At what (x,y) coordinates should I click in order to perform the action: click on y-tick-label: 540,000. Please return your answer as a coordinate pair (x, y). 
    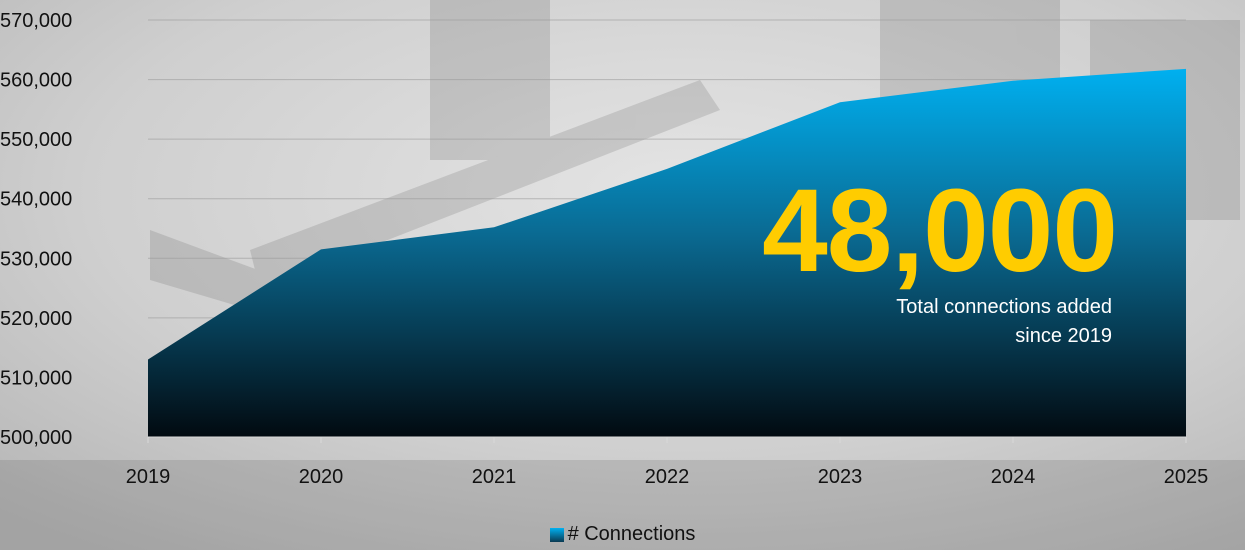
    Looking at the image, I should click on (36, 200).